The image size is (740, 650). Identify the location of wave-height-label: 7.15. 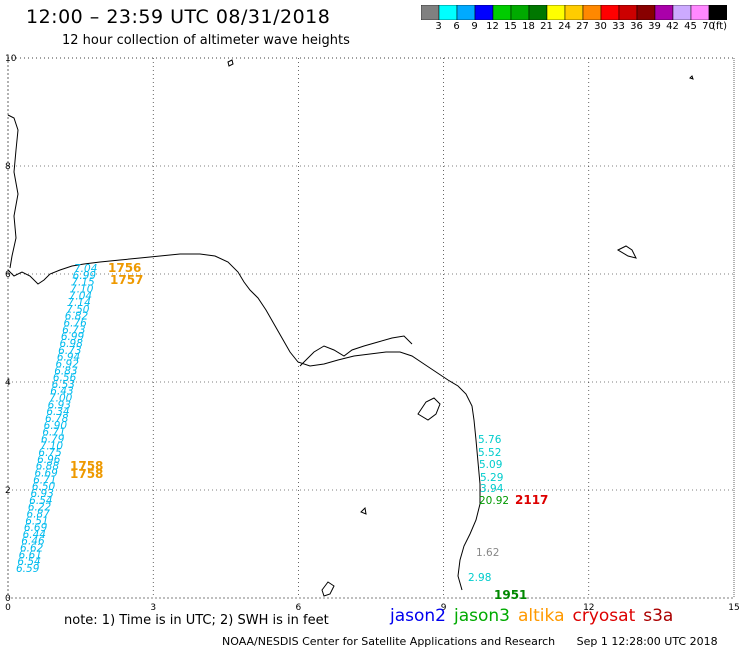
(83, 283).